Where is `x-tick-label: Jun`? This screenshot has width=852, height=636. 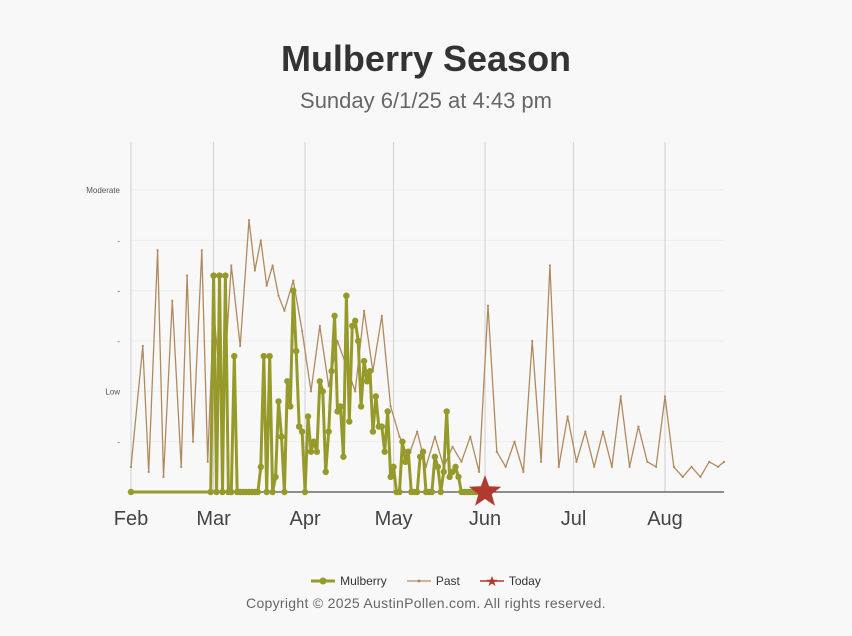
x-tick-label: Jun is located at coordinates (485, 519).